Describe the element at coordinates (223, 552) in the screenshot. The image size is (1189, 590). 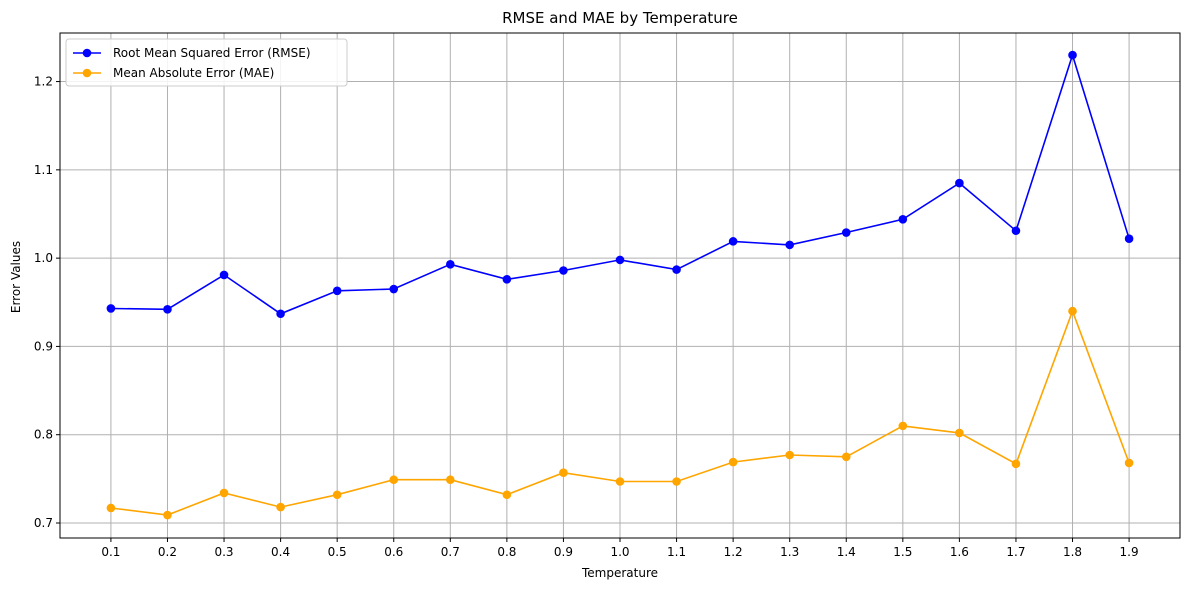
I see `x-tick-label: 0.3` at that location.